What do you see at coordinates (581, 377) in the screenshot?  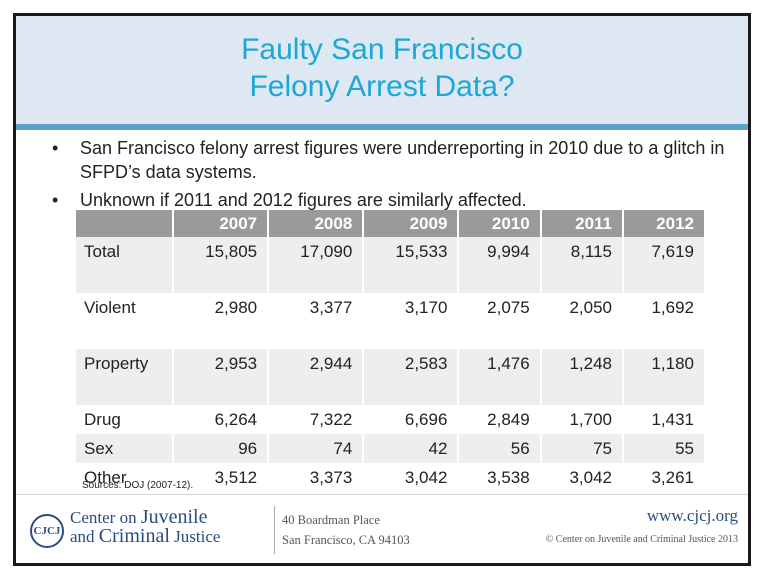 I see `table-cell: 1,248` at bounding box center [581, 377].